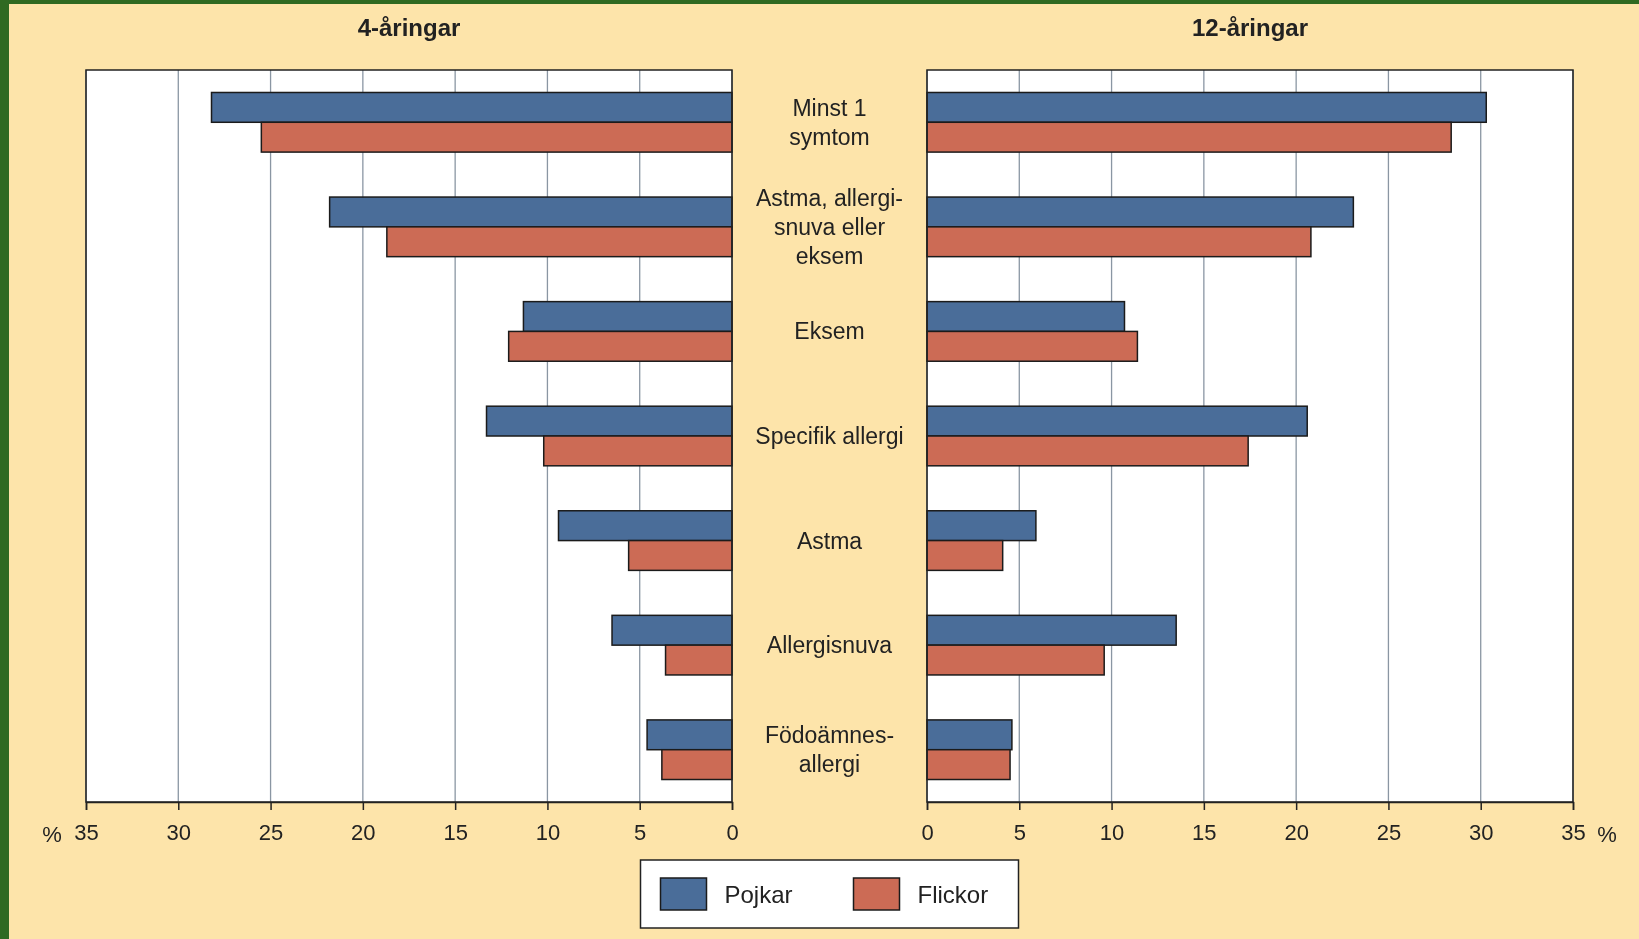 This screenshot has width=1639, height=939. What do you see at coordinates (1250, 27) in the screenshot?
I see `chart-title: 12-åringar` at bounding box center [1250, 27].